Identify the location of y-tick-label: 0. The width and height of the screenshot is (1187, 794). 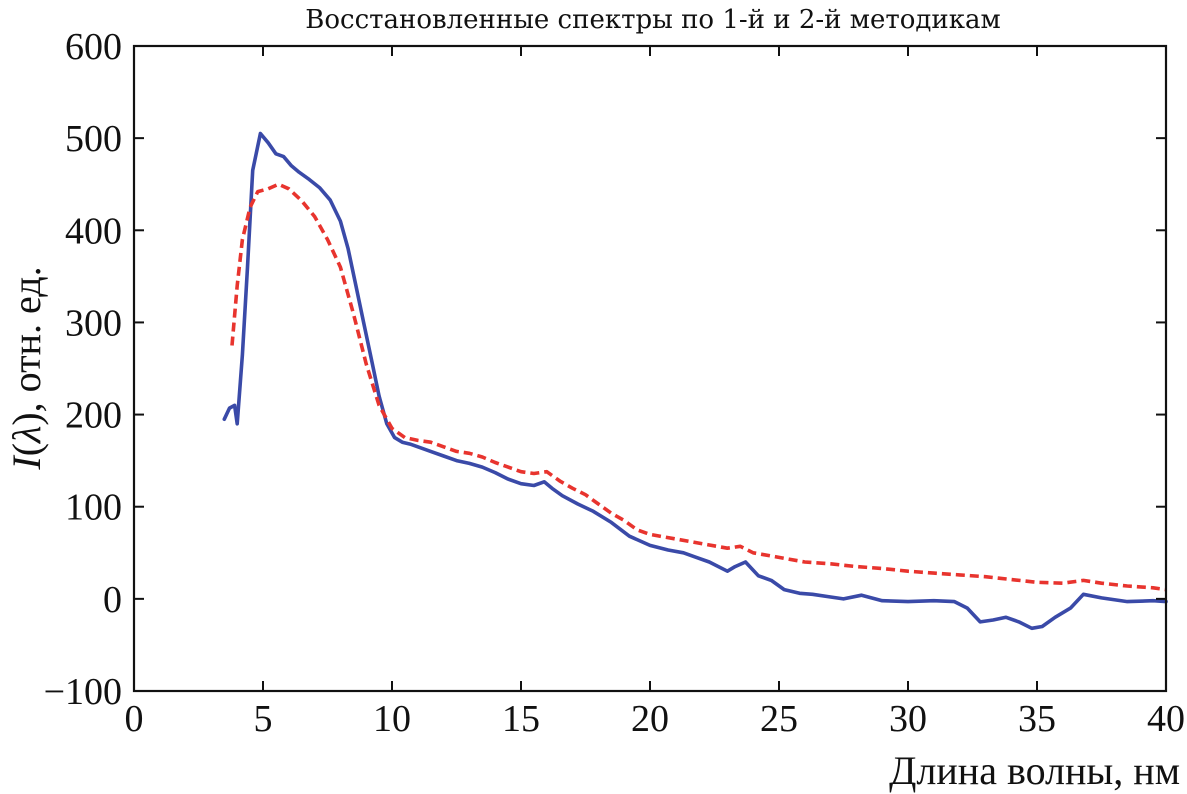
(112, 600).